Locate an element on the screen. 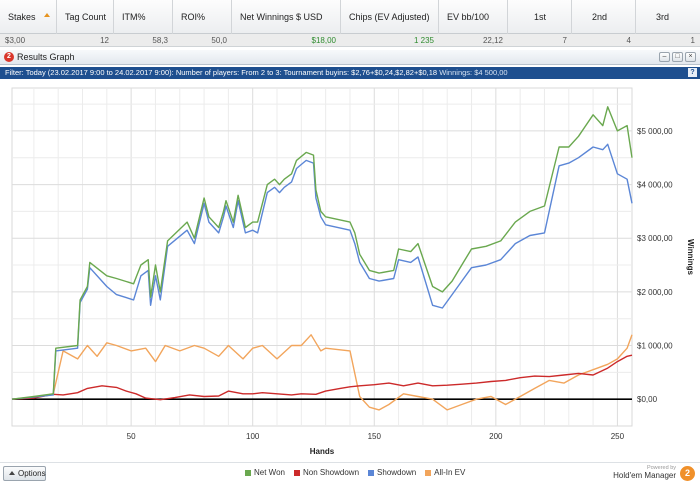 Image resolution: width=700 pixels, height=483 pixels. column-header-chips-ev: Chips (EV Adjusted) is located at coordinates (390, 17).